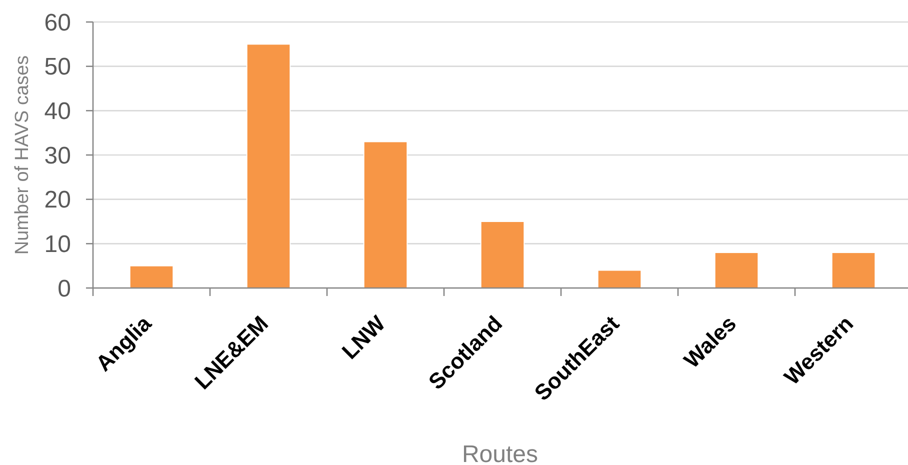 The height and width of the screenshot is (465, 908). What do you see at coordinates (22, 155) in the screenshot?
I see `y-axis-title: Number of HAVS cases` at bounding box center [22, 155].